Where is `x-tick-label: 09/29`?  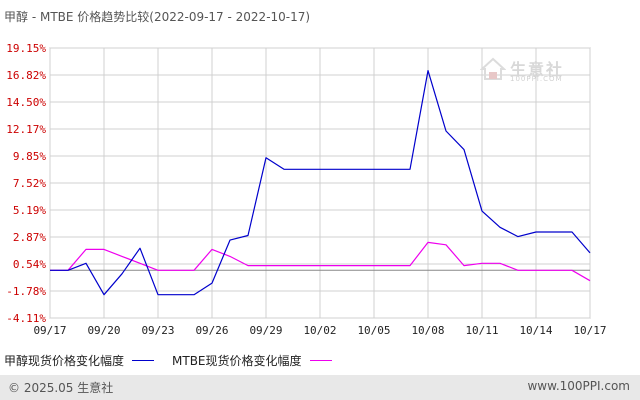 x-tick-label: 09/29 is located at coordinates (265, 330).